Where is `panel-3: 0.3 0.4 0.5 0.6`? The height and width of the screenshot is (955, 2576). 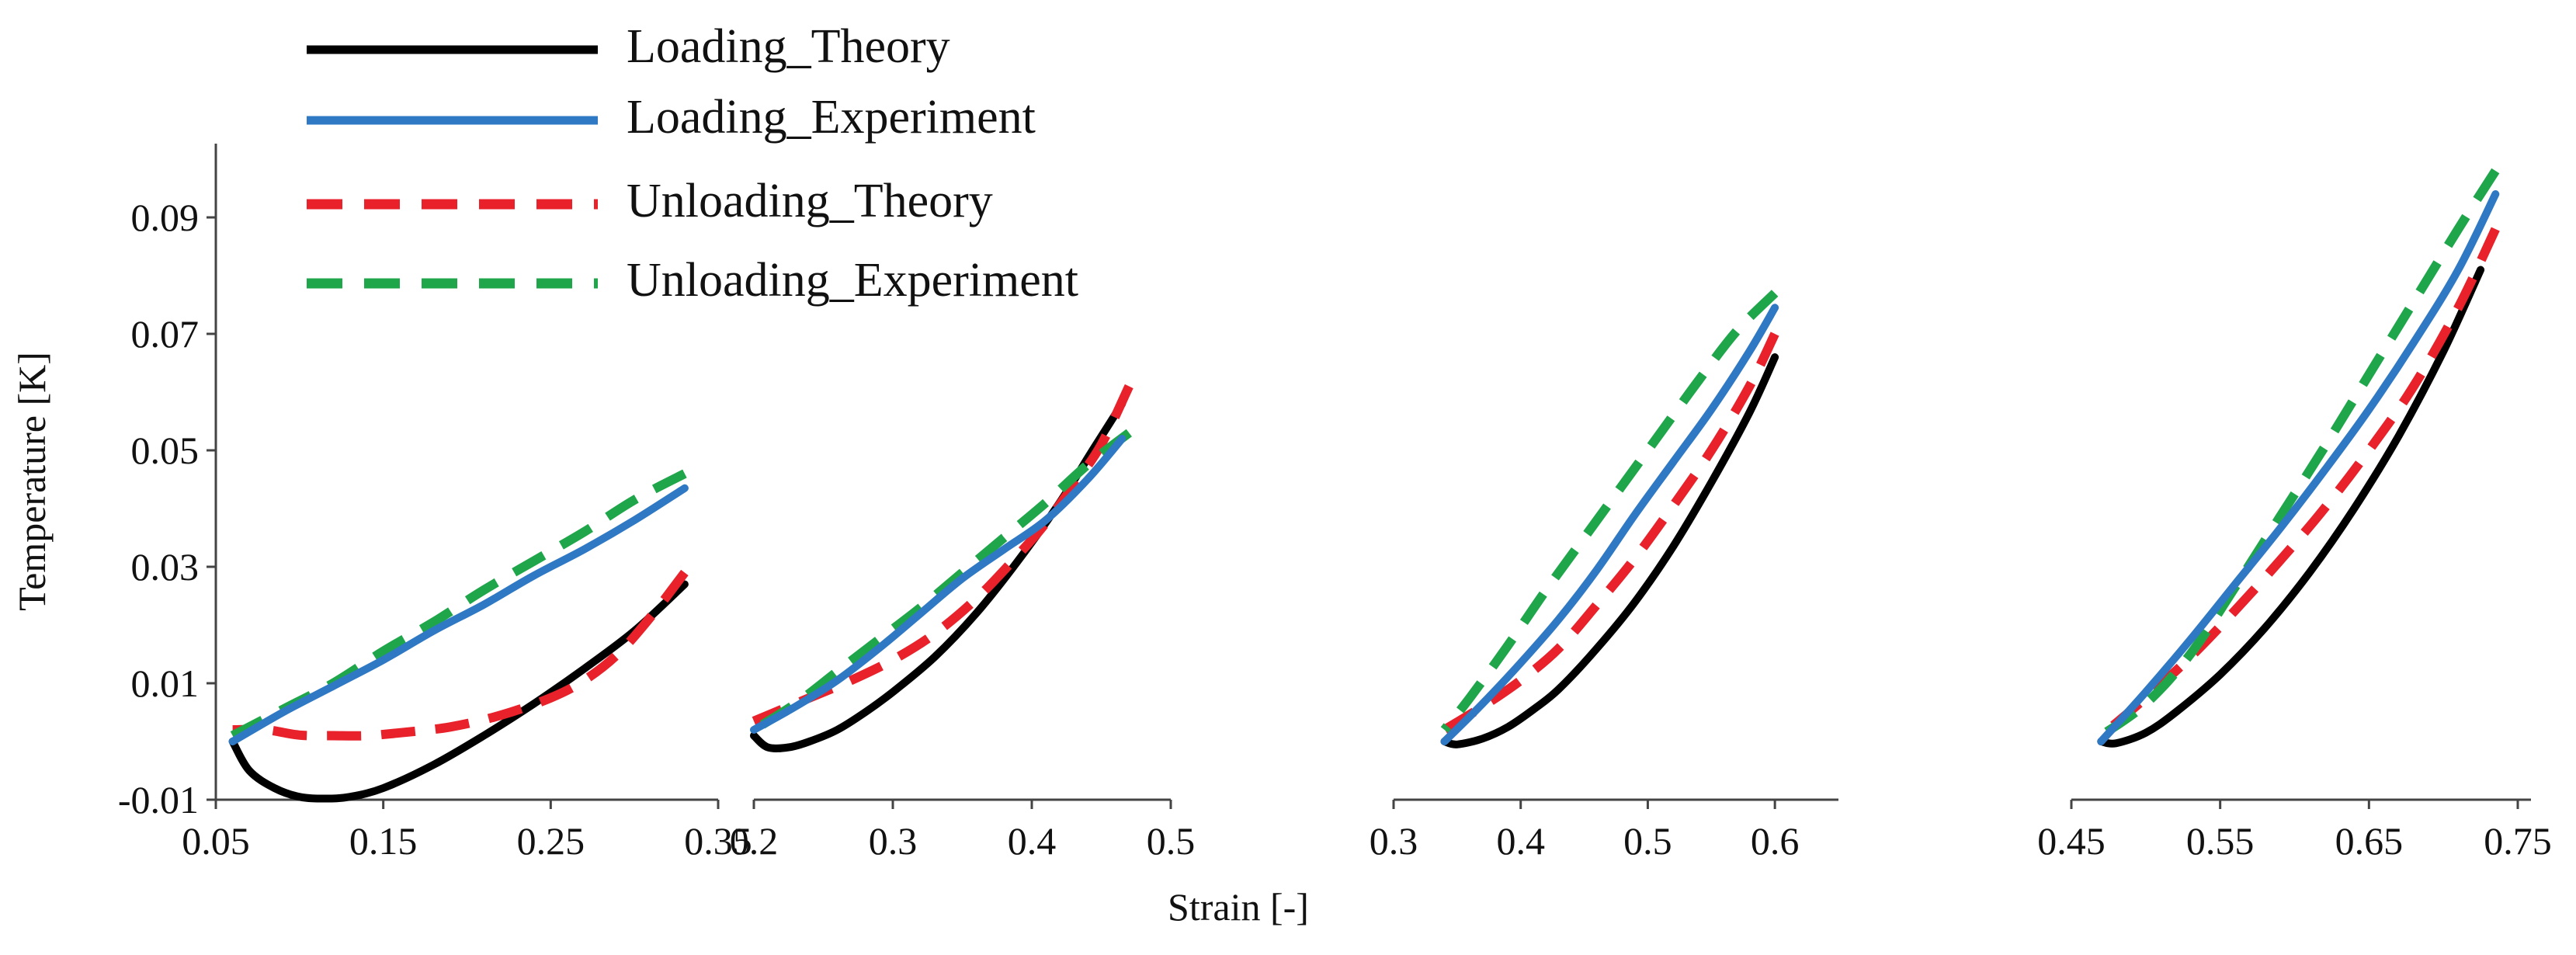
panel-3: 0.3 0.4 0.5 0.6 is located at coordinates (1604, 576).